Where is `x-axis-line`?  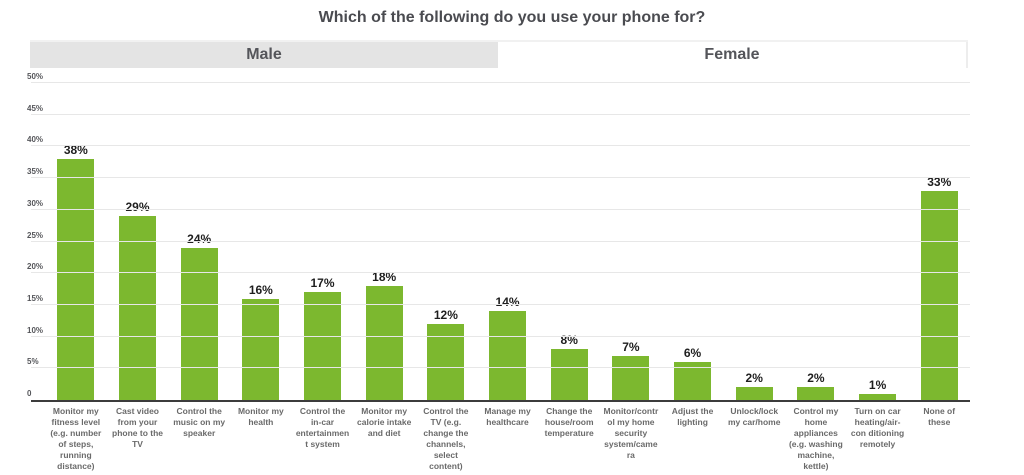
x-axis-line is located at coordinates (500, 401).